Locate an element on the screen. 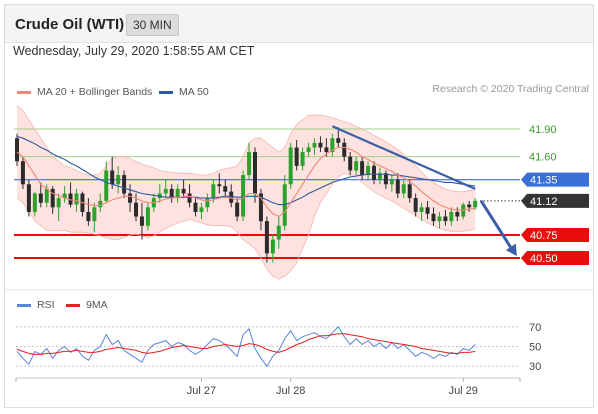 This screenshot has height=414, width=598. legend-ma50-label: MA 50 is located at coordinates (194, 92).